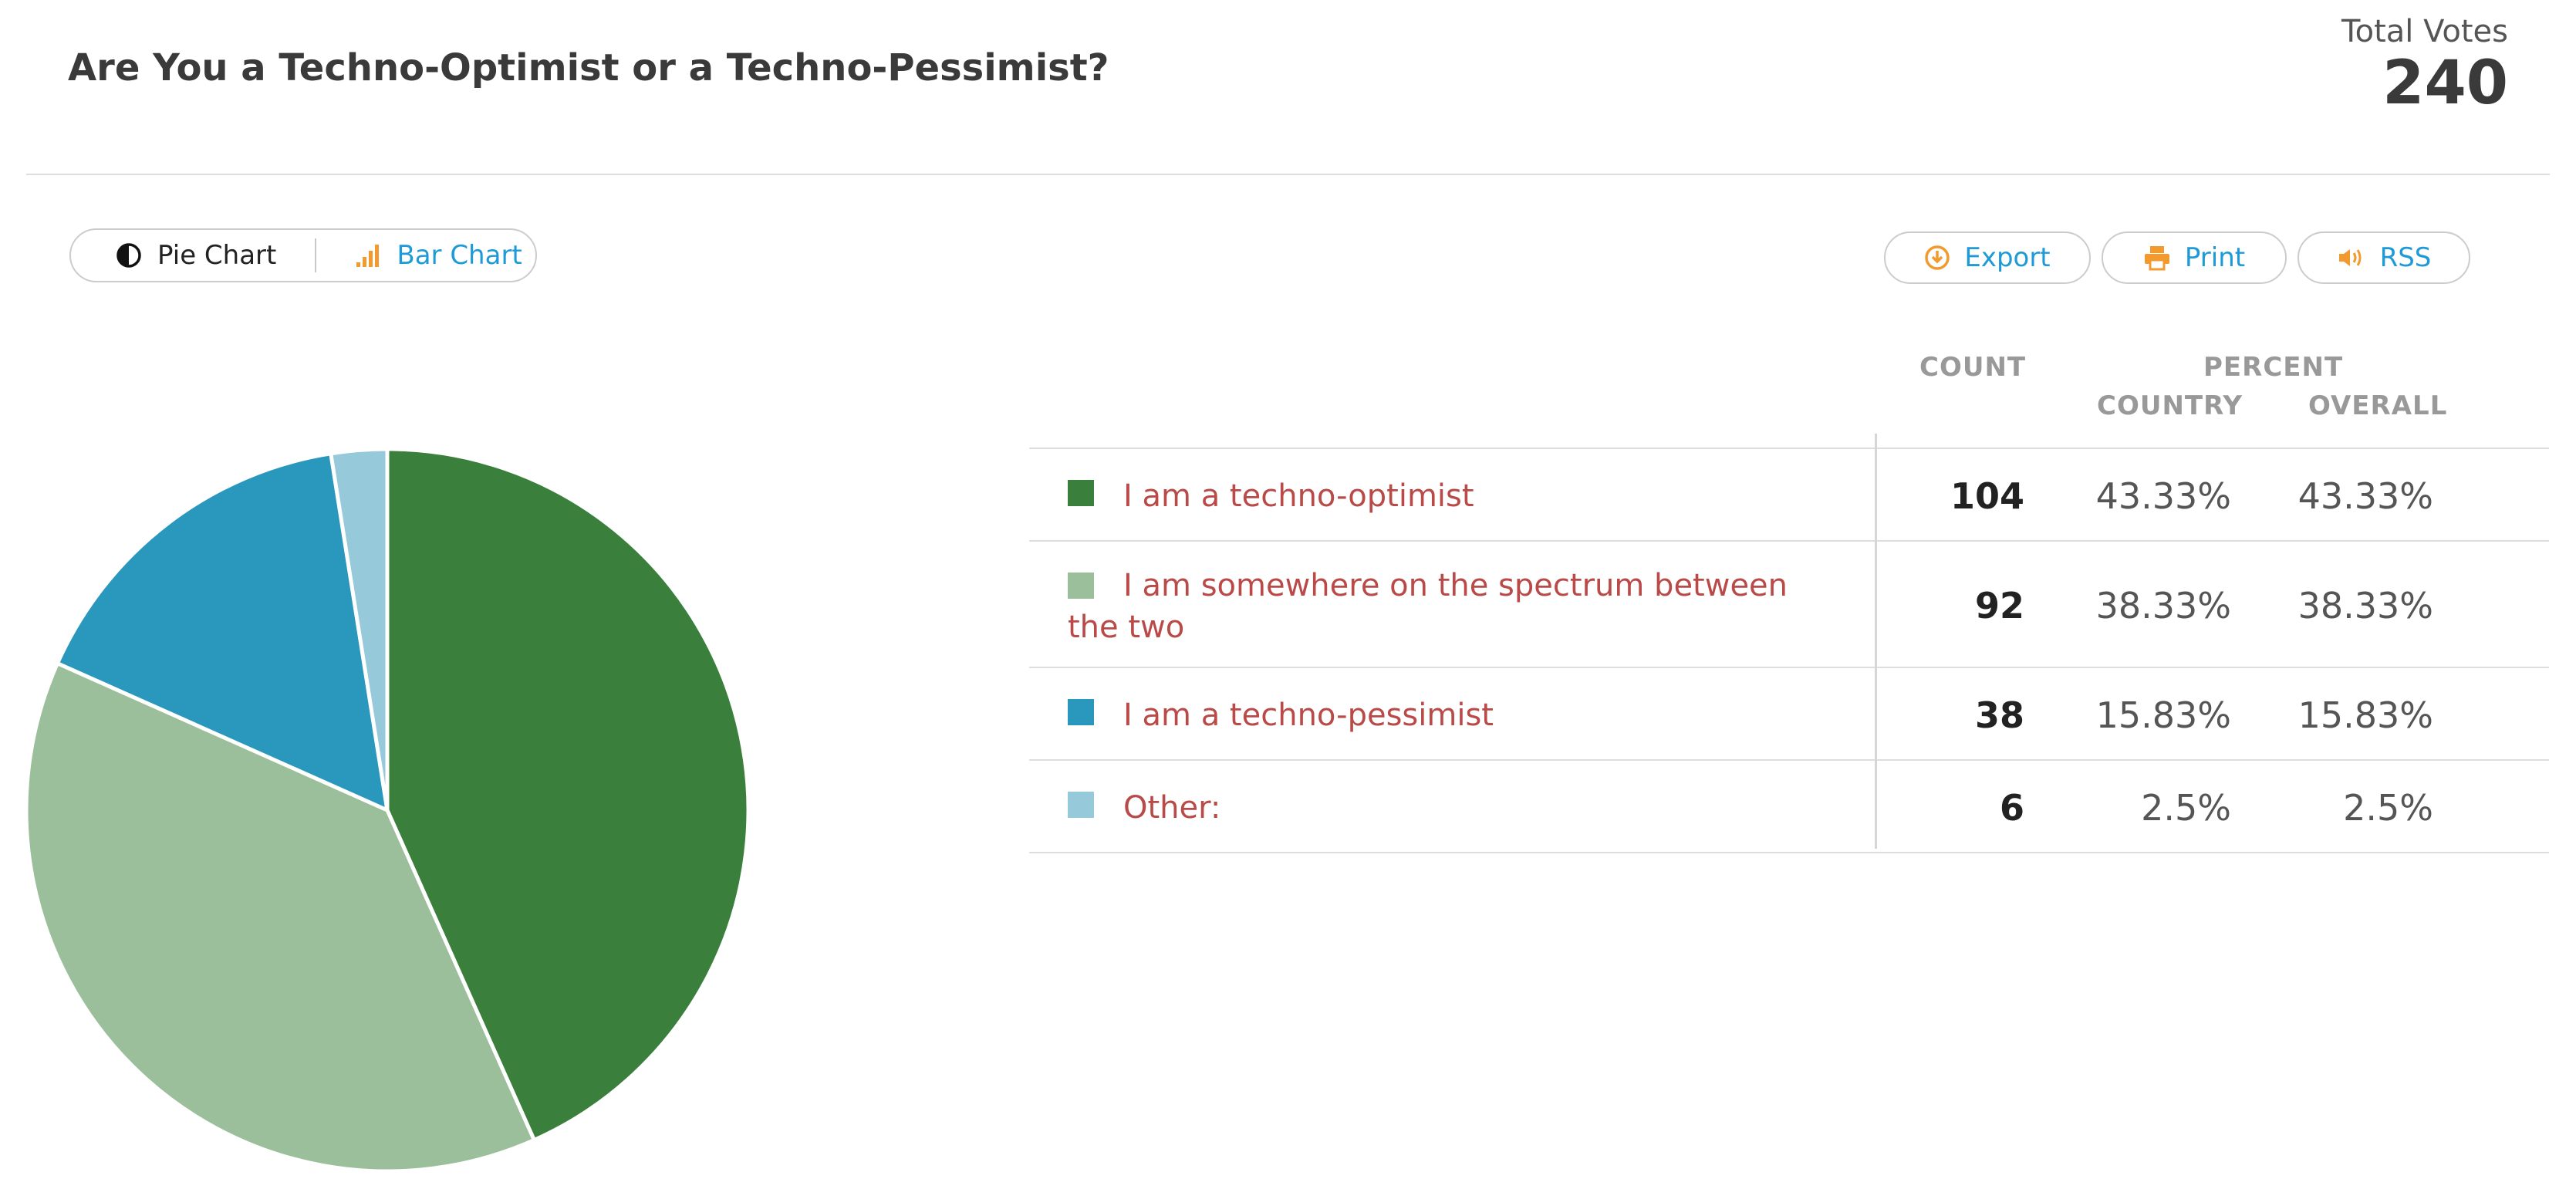 The width and height of the screenshot is (2576, 1189). Describe the element at coordinates (303, 255) in the screenshot. I see `chart-type-toggle: Pie Chart Bar Chart` at that location.